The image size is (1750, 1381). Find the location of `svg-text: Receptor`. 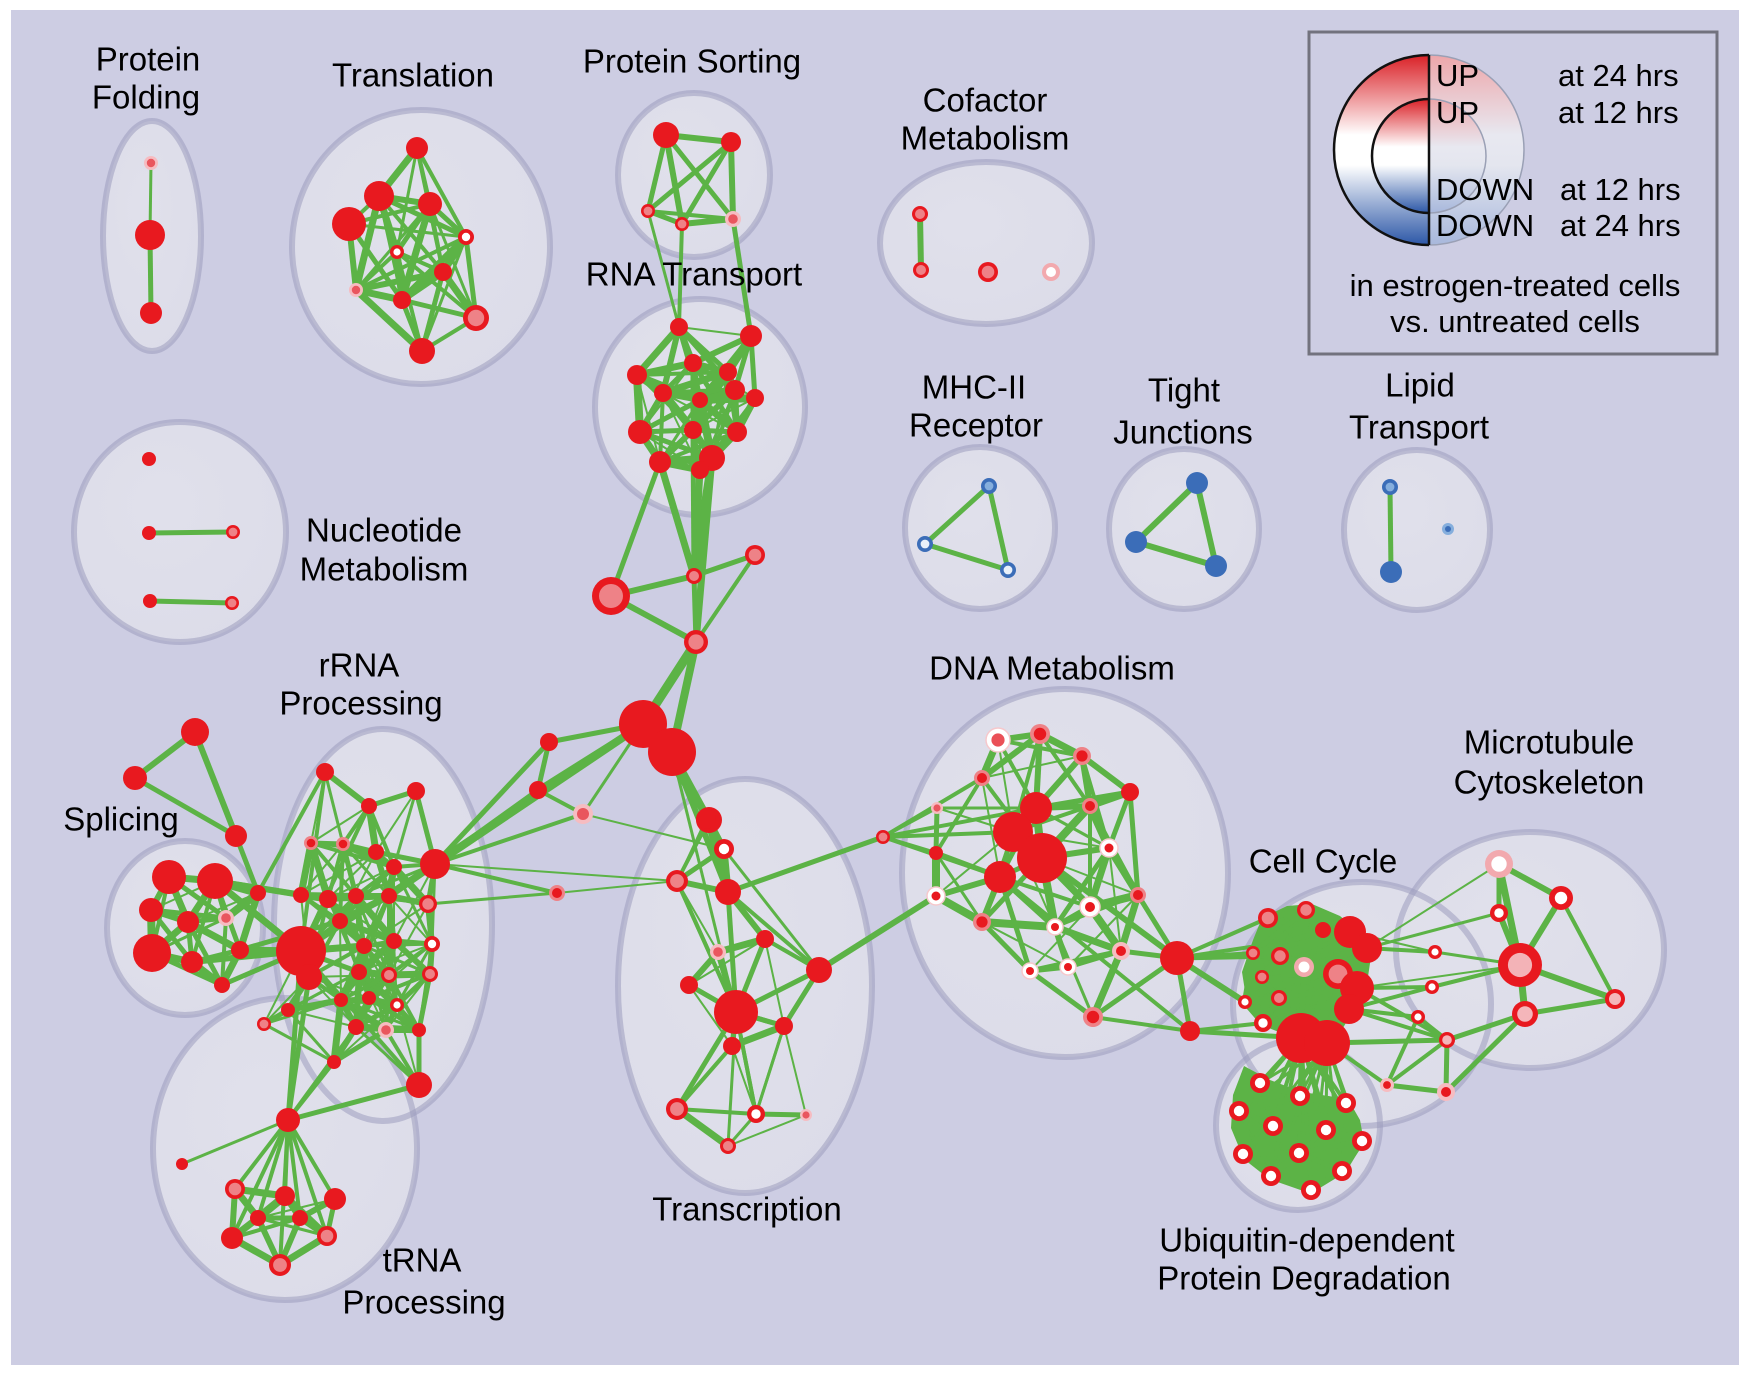

svg-text: Receptor is located at coordinates (976, 425).